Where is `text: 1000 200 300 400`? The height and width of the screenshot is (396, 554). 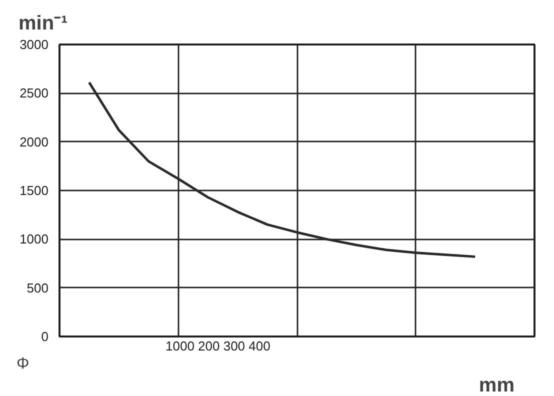 text: 1000 200 300 400 is located at coordinates (218, 346).